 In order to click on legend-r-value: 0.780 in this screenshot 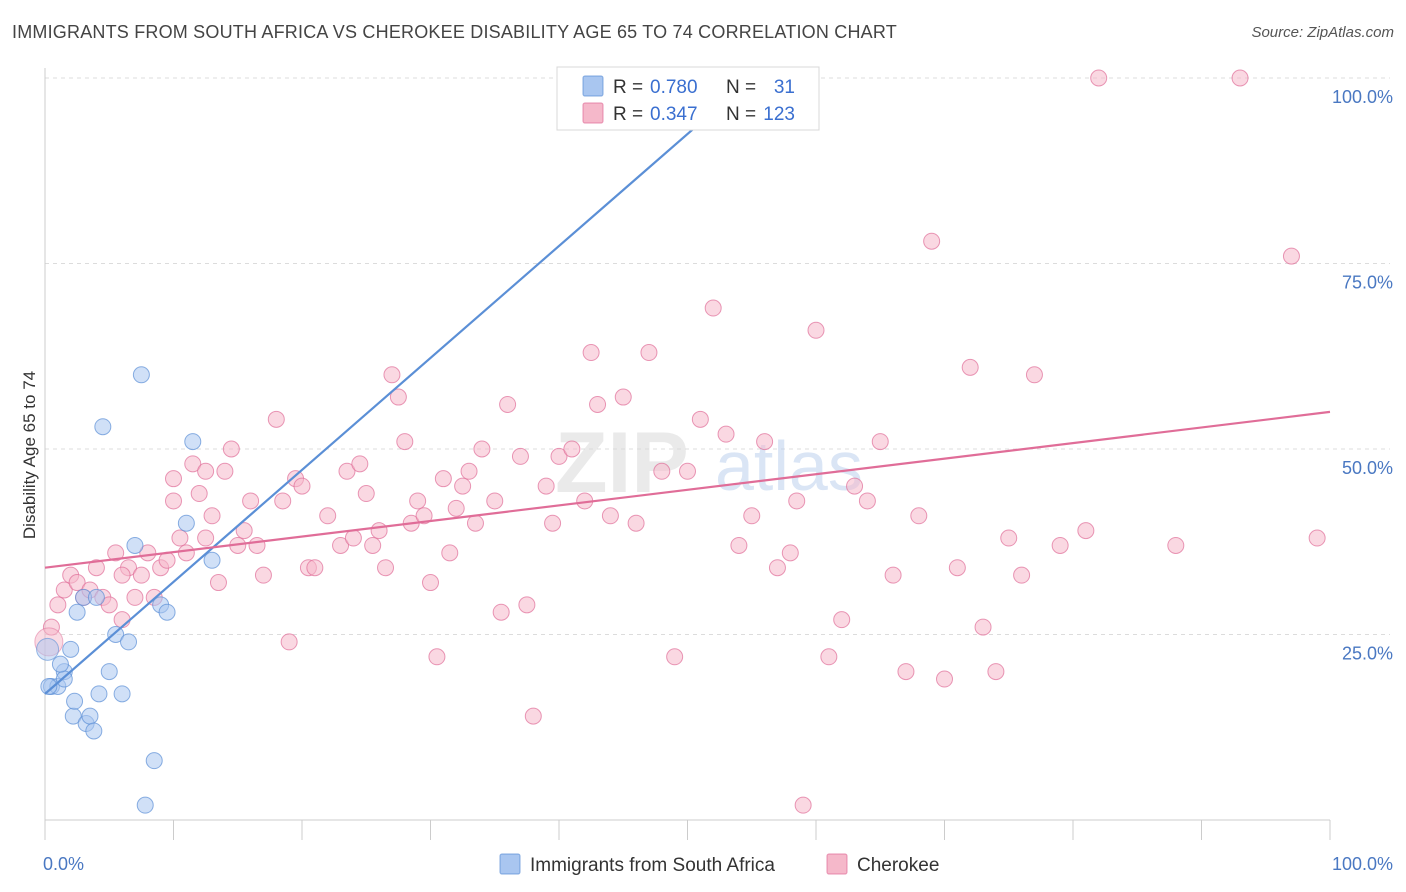, I will do `click(674, 87)`.